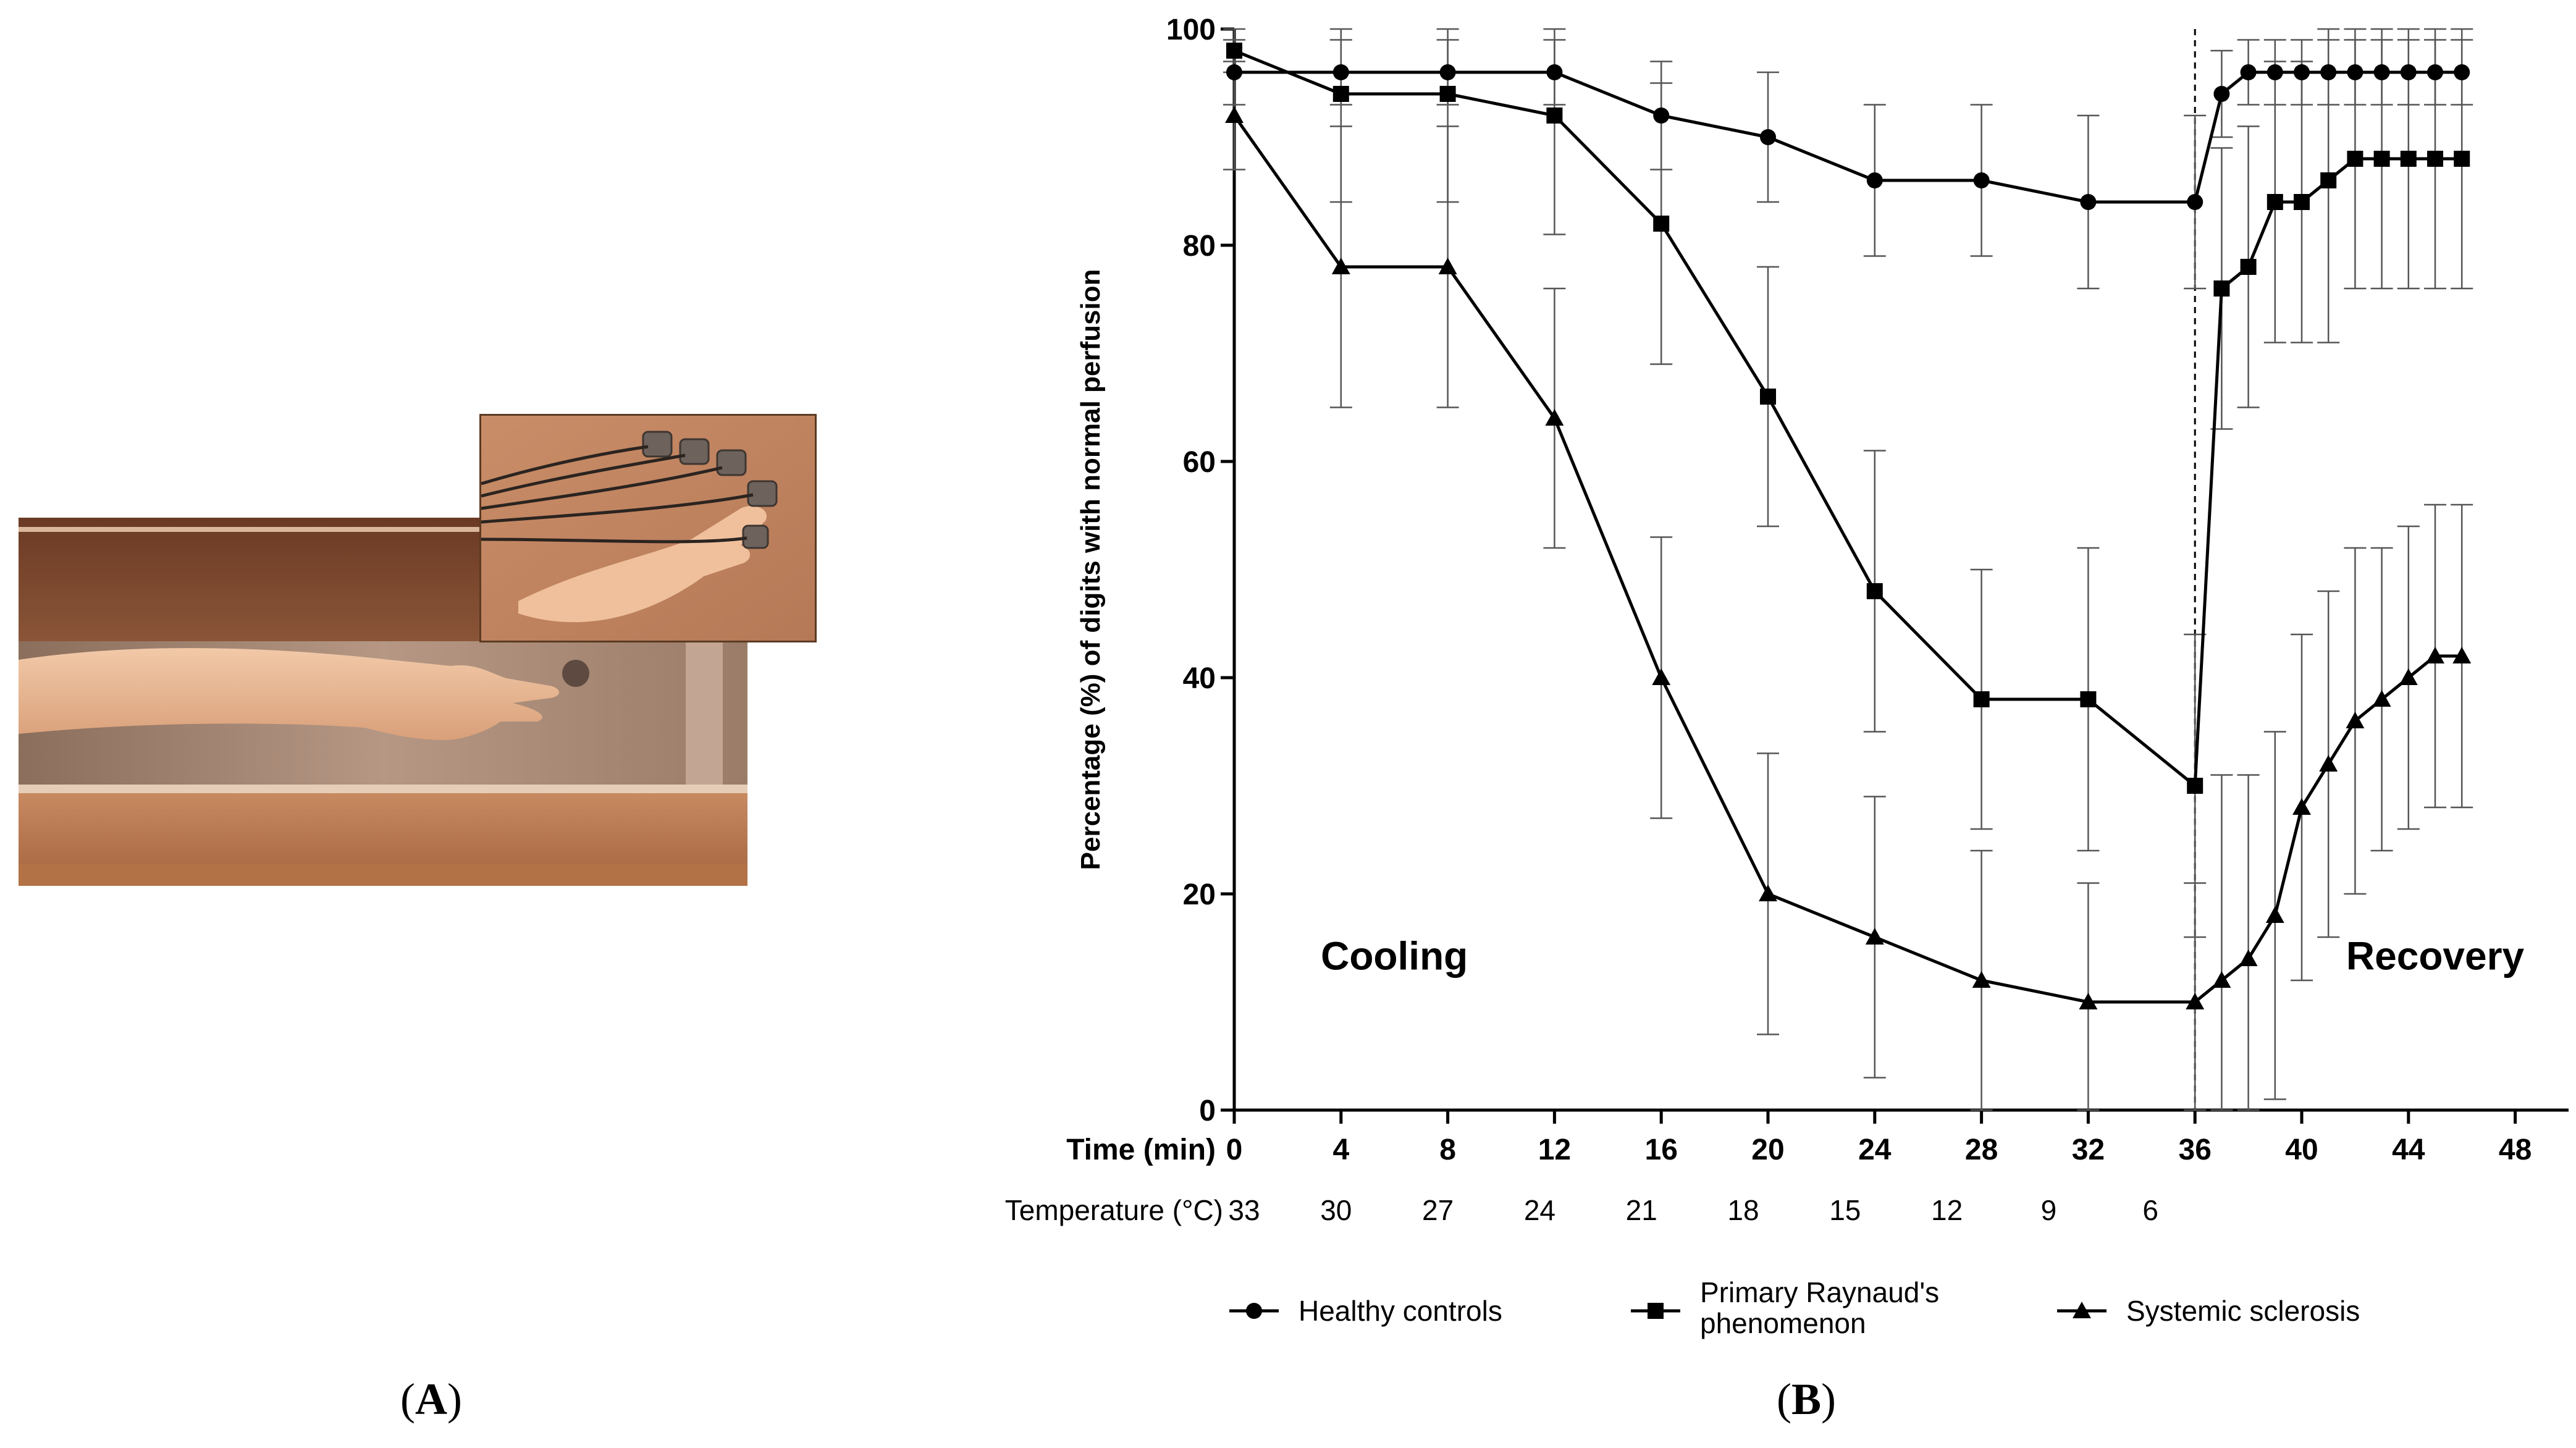 The image size is (2576, 1448). Describe the element at coordinates (1819, 1292) in the screenshot. I see `legend-label-line: Primary Raynaud's` at that location.